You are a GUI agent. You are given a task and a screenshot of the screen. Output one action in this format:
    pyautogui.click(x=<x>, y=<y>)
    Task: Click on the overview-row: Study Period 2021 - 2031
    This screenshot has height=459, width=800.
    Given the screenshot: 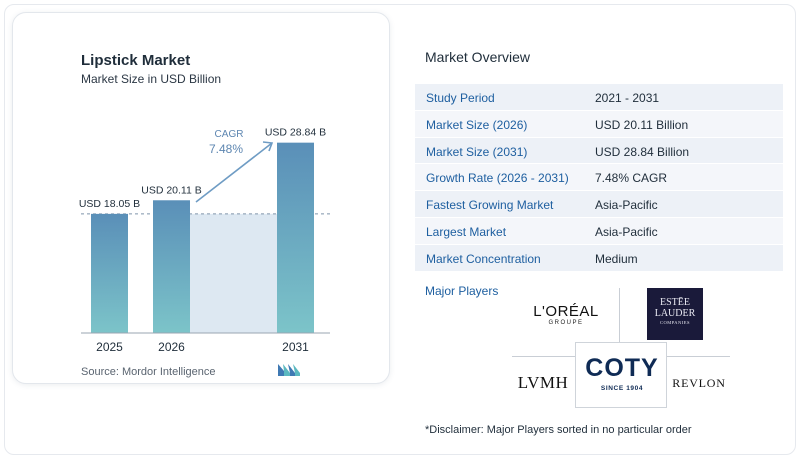 What is the action you would take?
    pyautogui.click(x=599, y=97)
    